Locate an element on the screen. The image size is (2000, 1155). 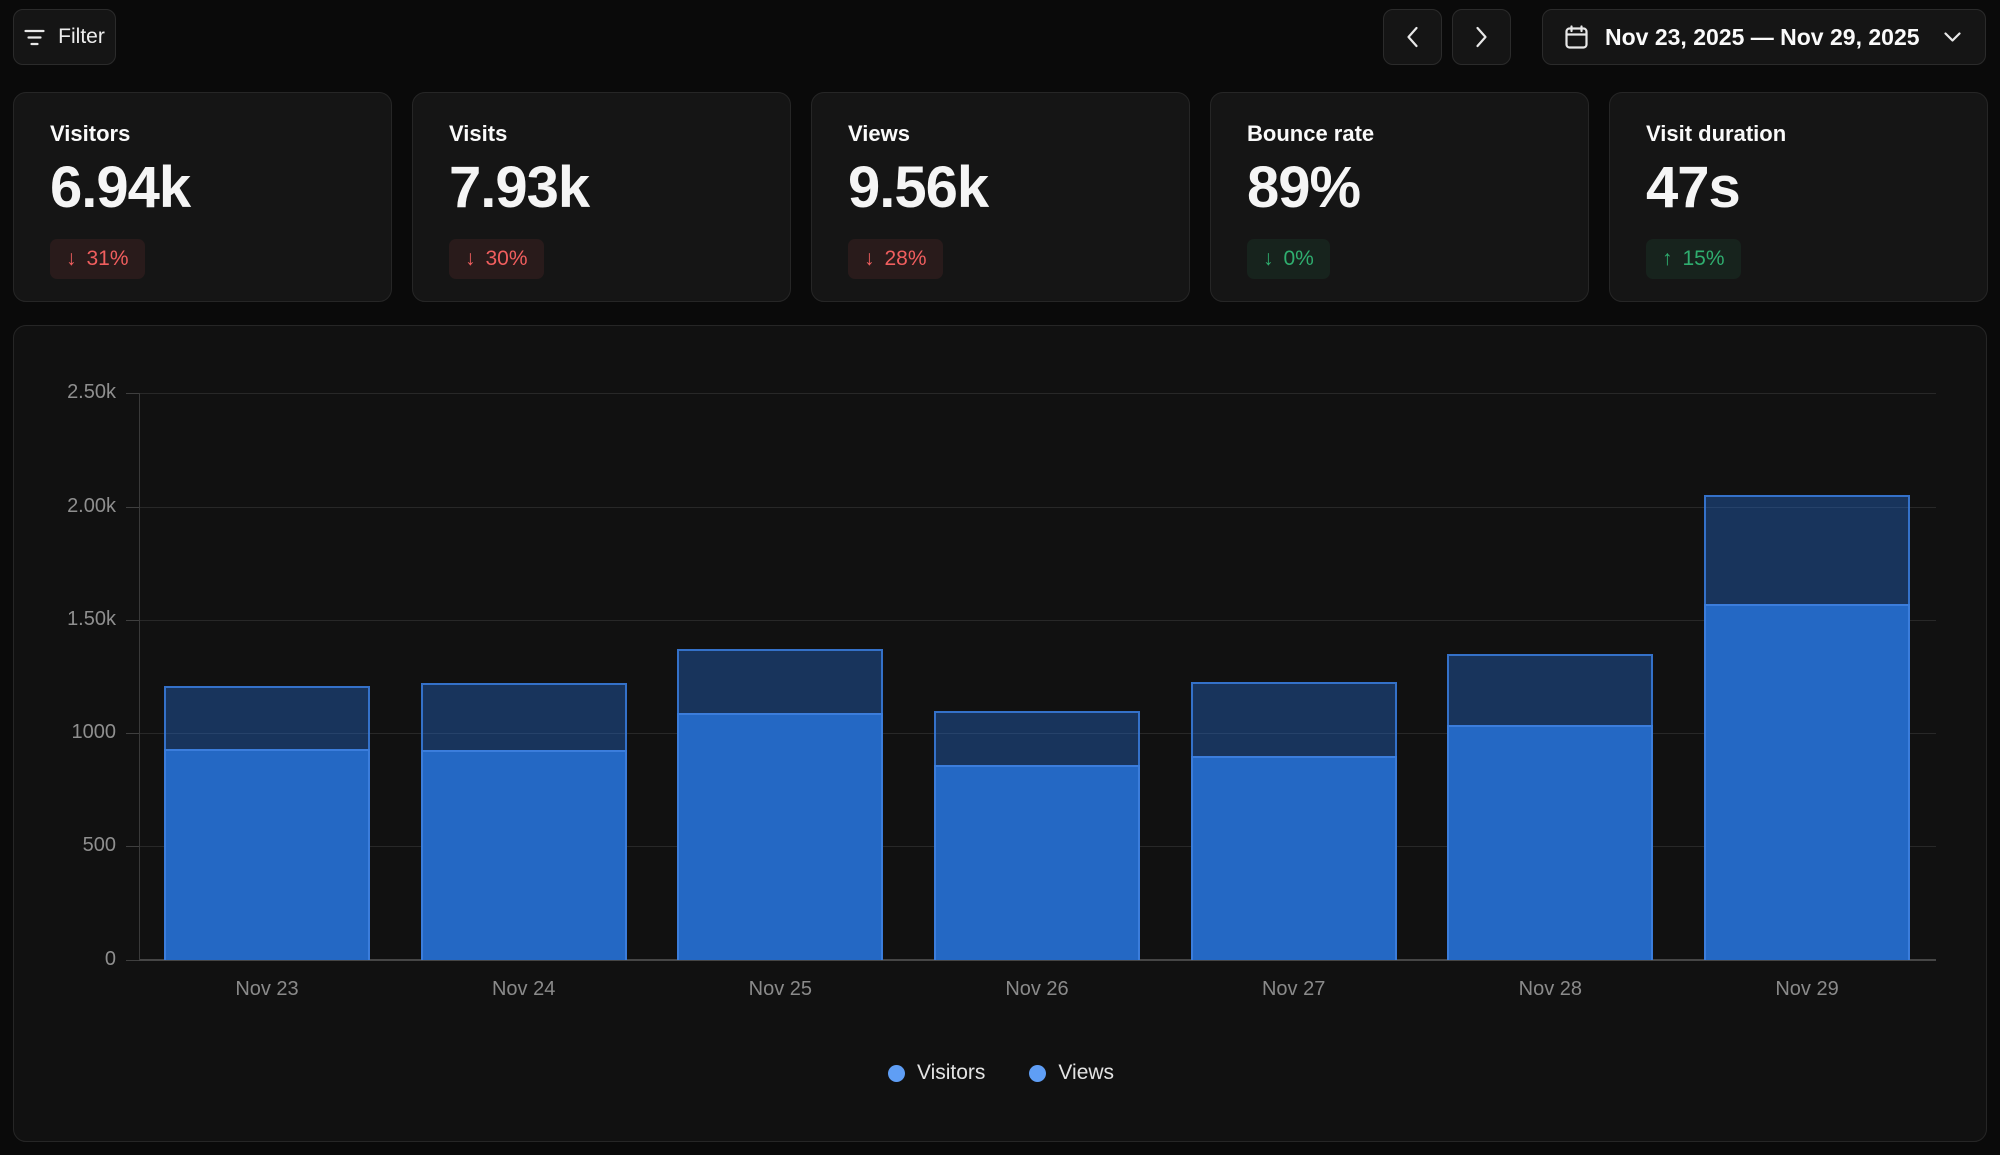
stat-card-title: Visit duration is located at coordinates (1716, 133).